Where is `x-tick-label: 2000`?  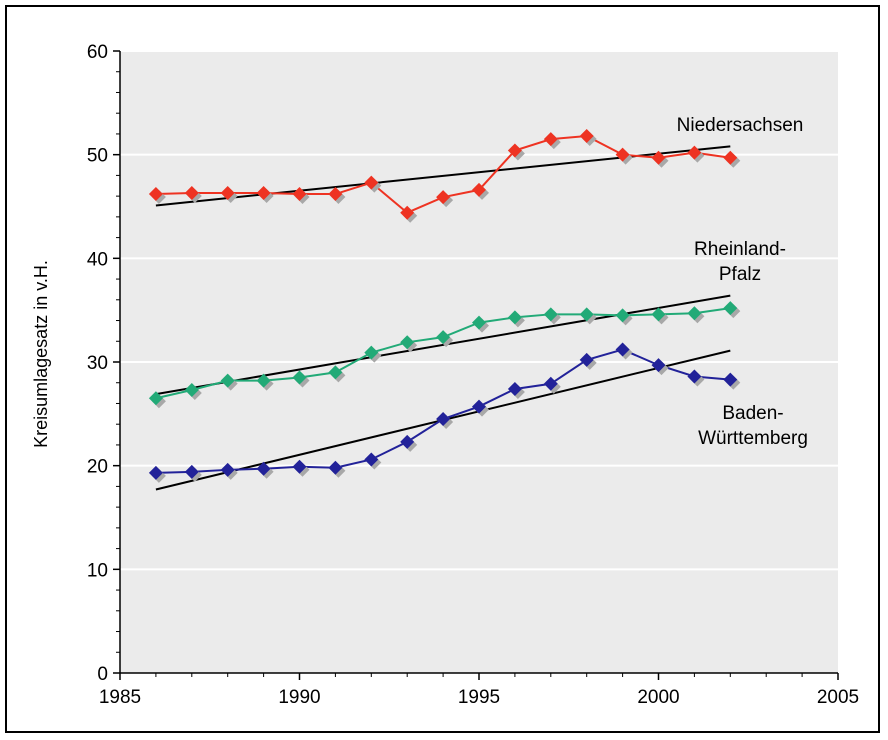 x-tick-label: 2000 is located at coordinates (658, 697).